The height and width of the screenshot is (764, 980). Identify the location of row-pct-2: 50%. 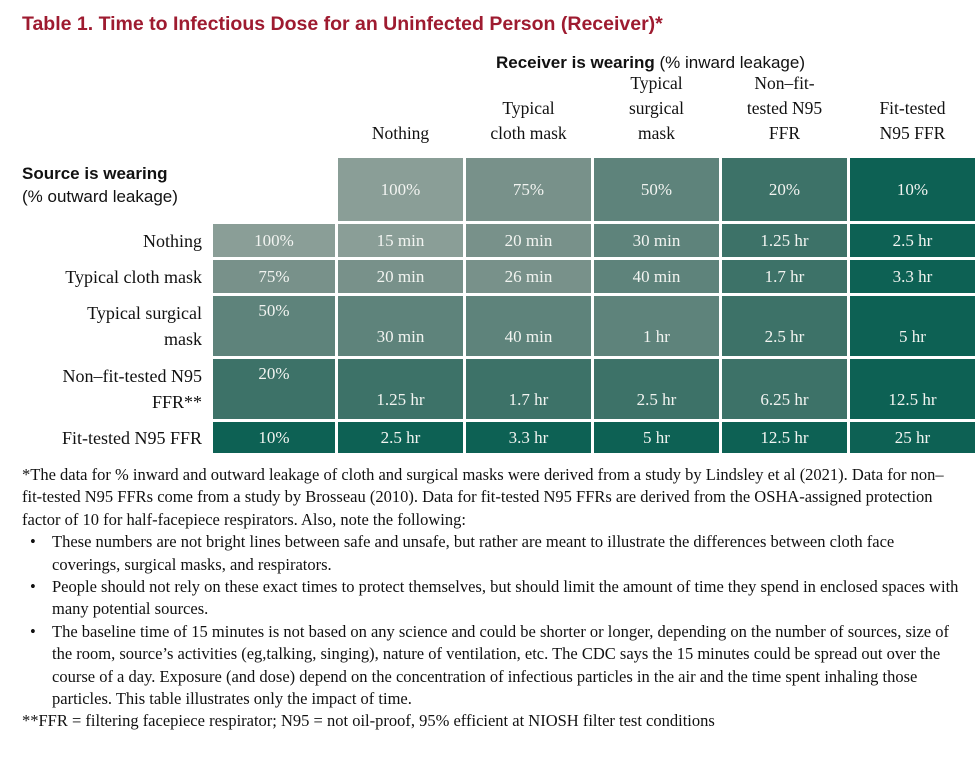
(274, 326).